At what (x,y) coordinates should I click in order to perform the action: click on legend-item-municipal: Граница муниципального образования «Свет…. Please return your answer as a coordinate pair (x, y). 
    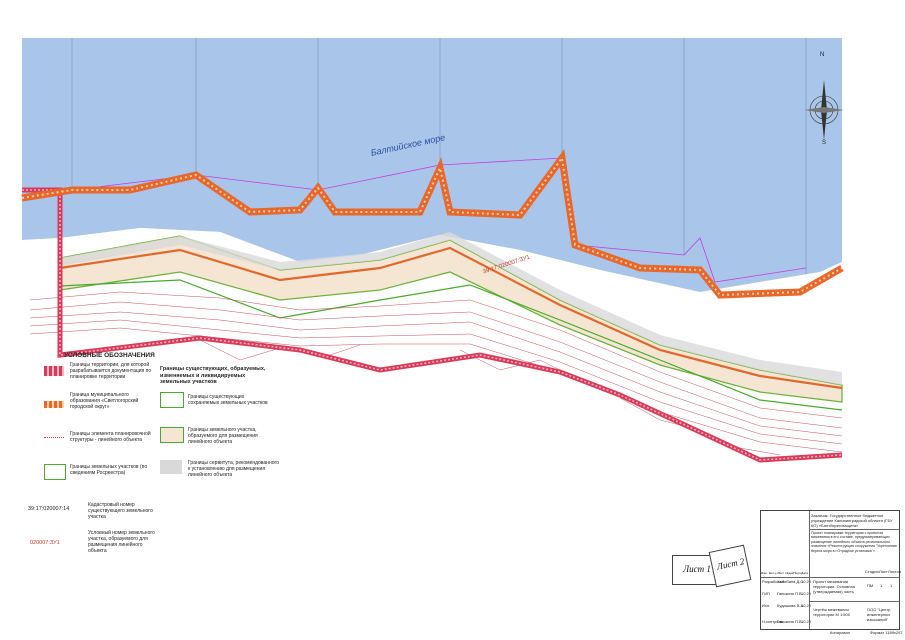
    Looking at the image, I should click on (104, 401).